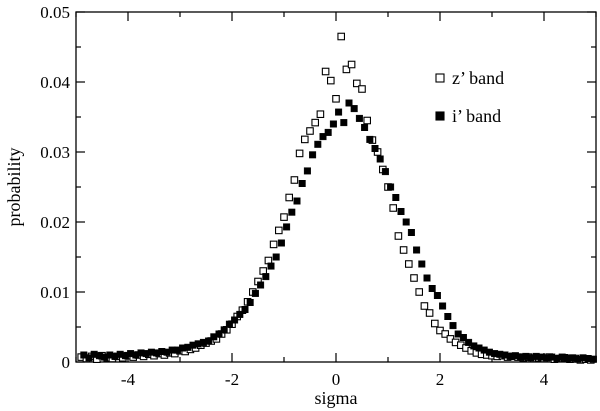  Describe the element at coordinates (128, 379) in the screenshot. I see `x-tick-label: -4` at that location.